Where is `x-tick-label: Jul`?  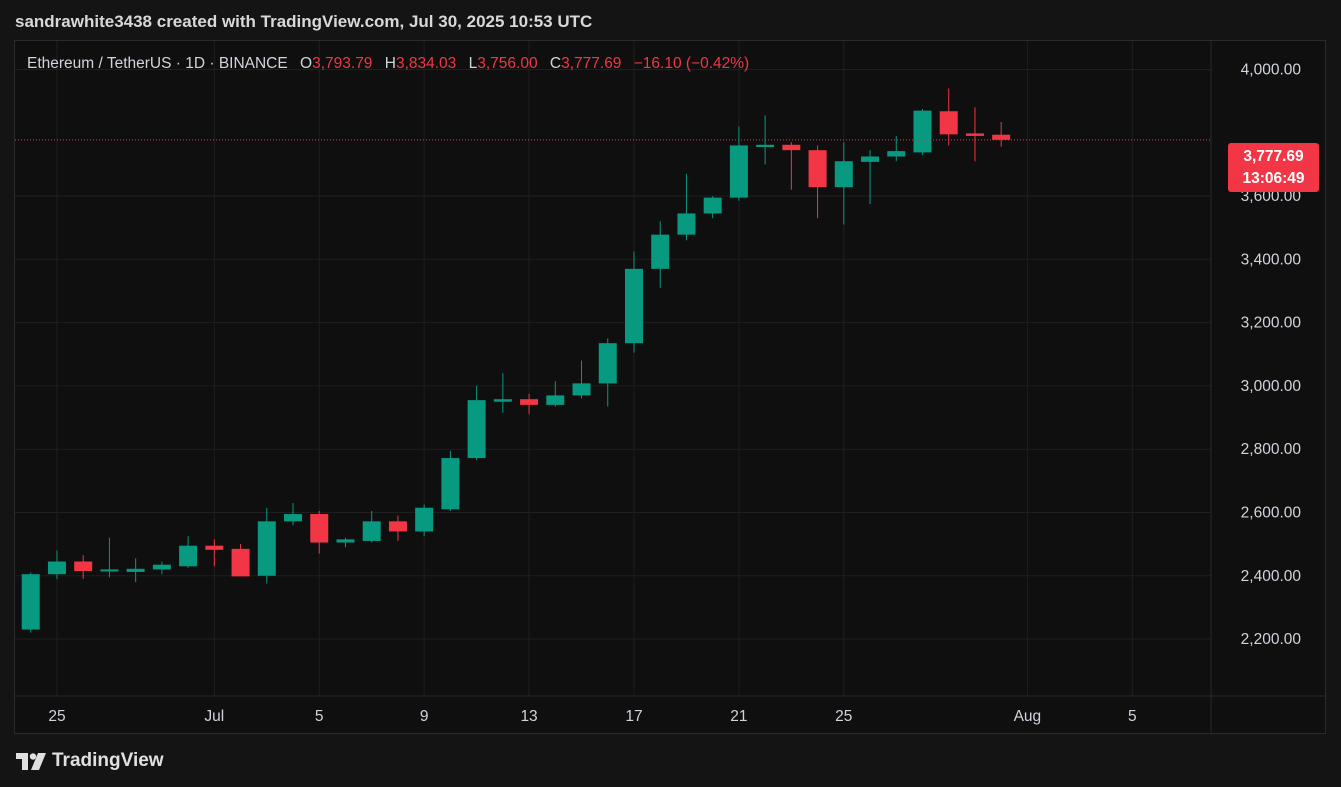 x-tick-label: Jul is located at coordinates (214, 716).